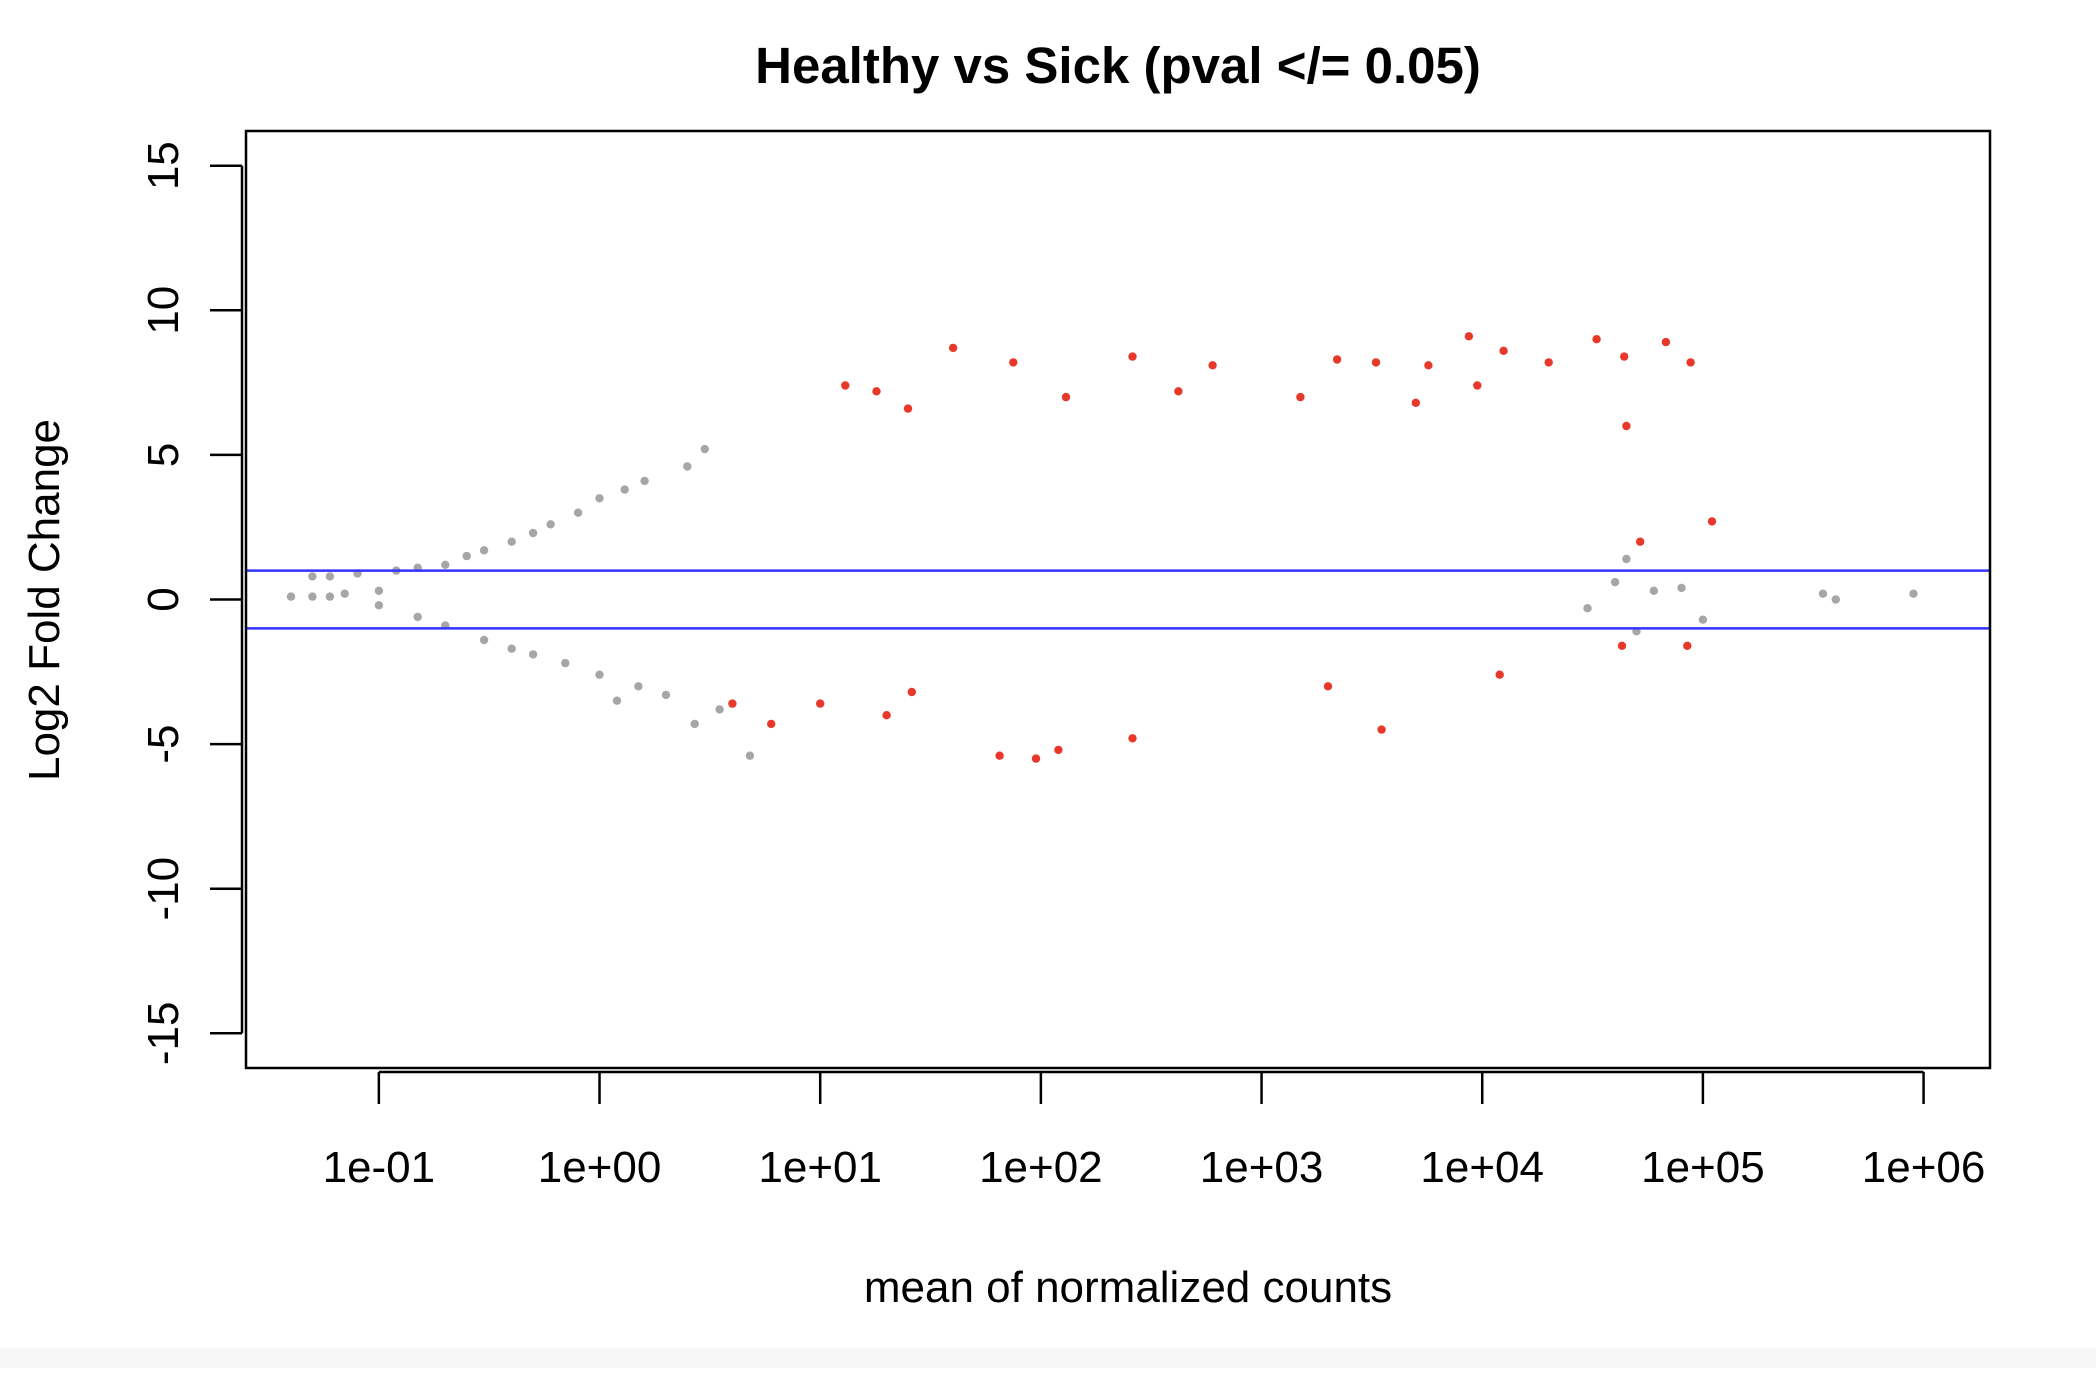 Image resolution: width=2096 pixels, height=1373 pixels. Describe the element at coordinates (1262, 1167) in the screenshot. I see `x-tick-label: 1e+03` at that location.